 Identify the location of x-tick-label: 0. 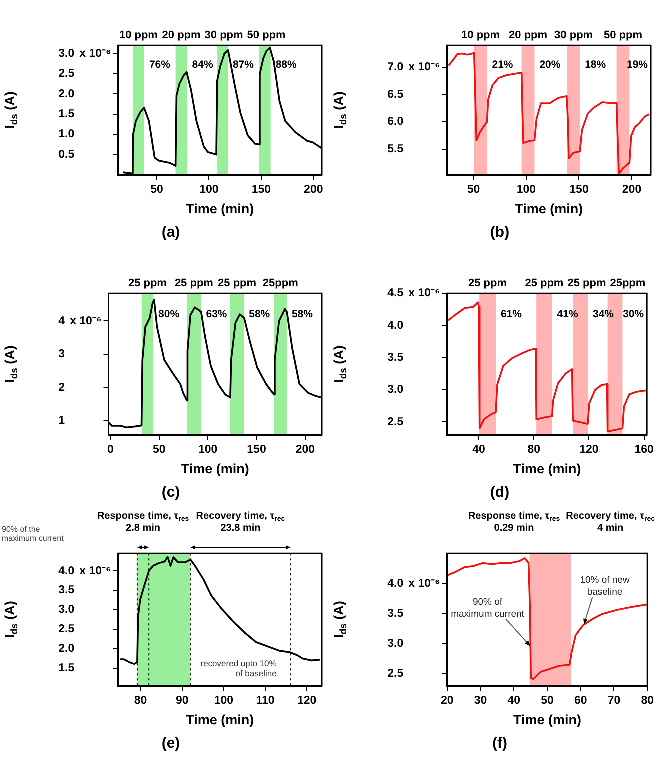
(110, 450).